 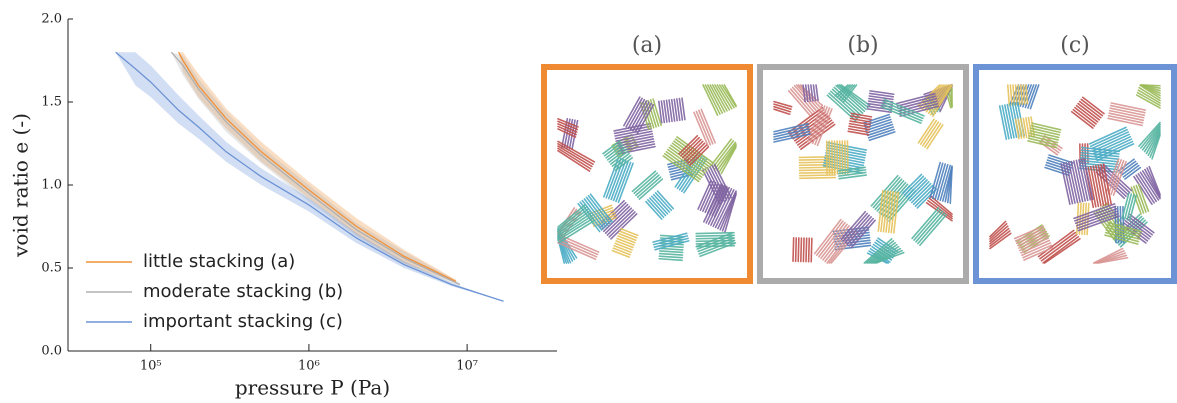 I want to click on line, so click(x=317, y=166).